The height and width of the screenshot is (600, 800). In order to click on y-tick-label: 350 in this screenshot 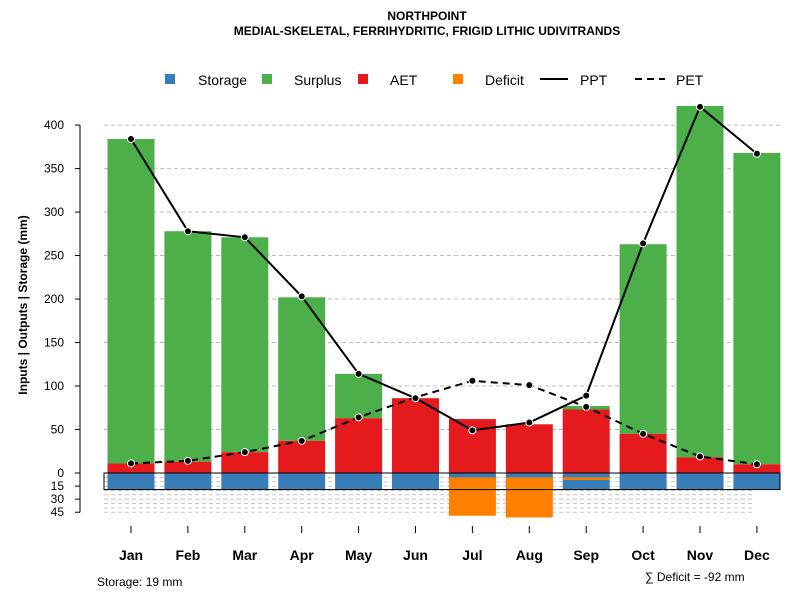, I will do `click(54, 169)`.